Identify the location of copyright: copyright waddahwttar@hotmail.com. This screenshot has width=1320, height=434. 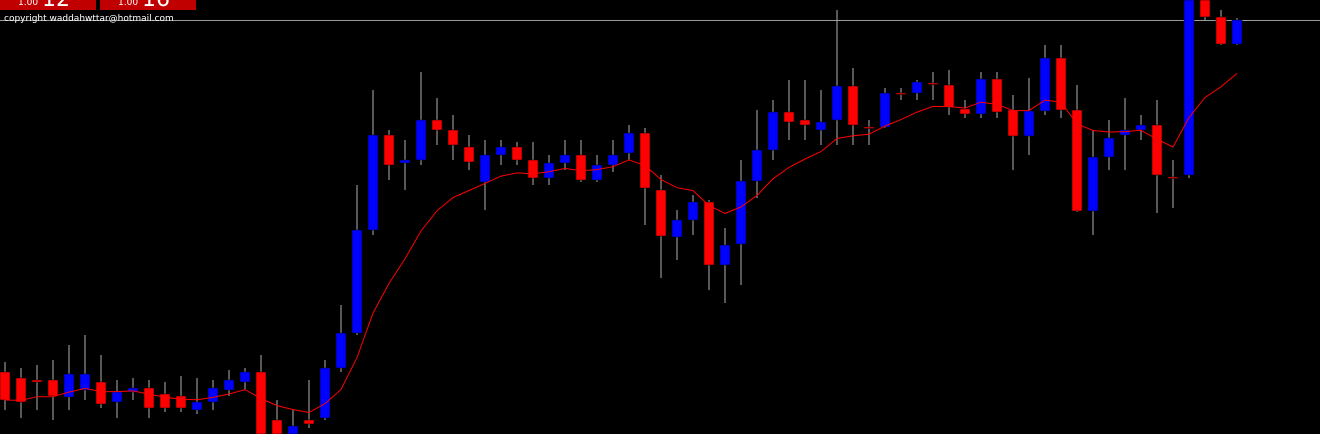
(89, 19).